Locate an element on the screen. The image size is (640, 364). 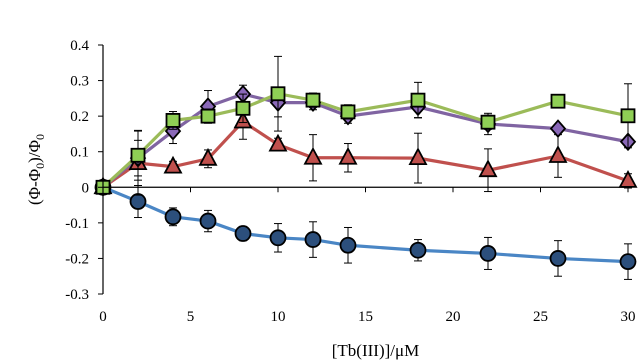
x-tick-label: 20 is located at coordinates (453, 317).